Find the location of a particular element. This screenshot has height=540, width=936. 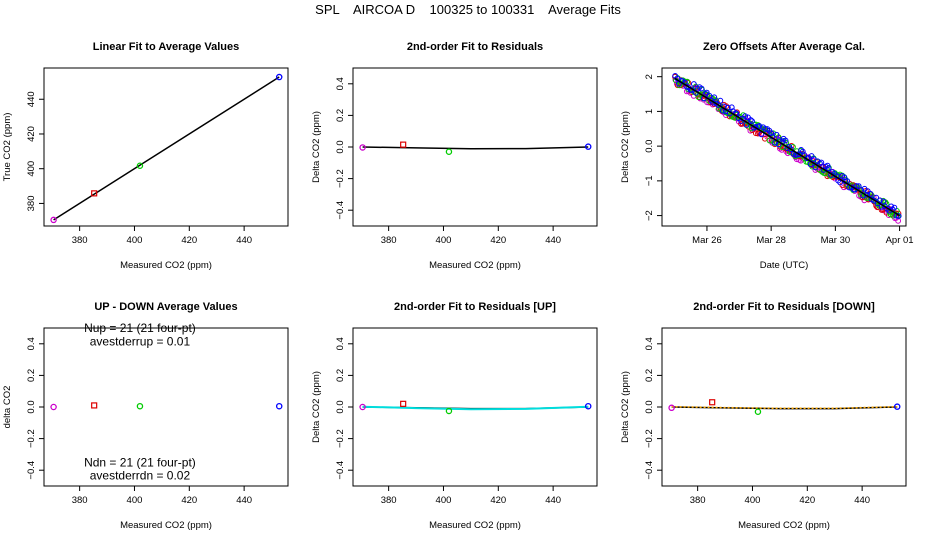

x-tick-label: Mar 30 is located at coordinates (836, 240).